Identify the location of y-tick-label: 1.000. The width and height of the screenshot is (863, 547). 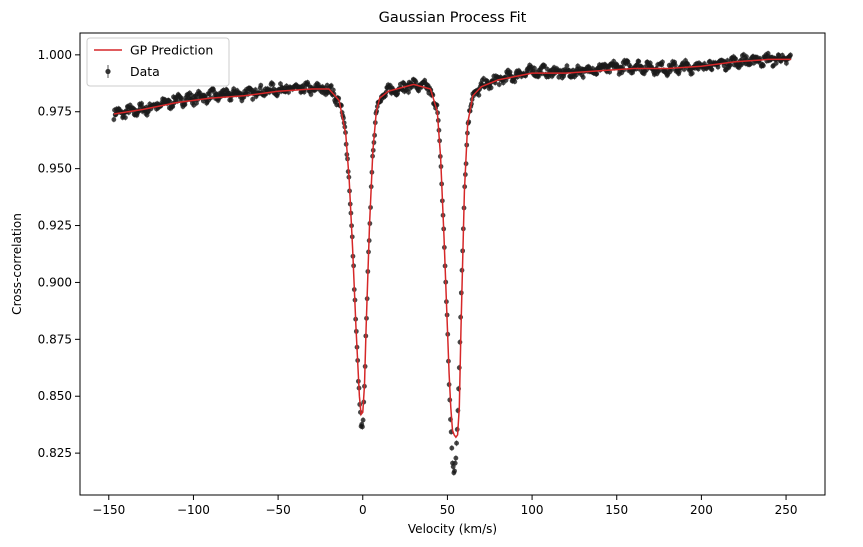
(55, 55).